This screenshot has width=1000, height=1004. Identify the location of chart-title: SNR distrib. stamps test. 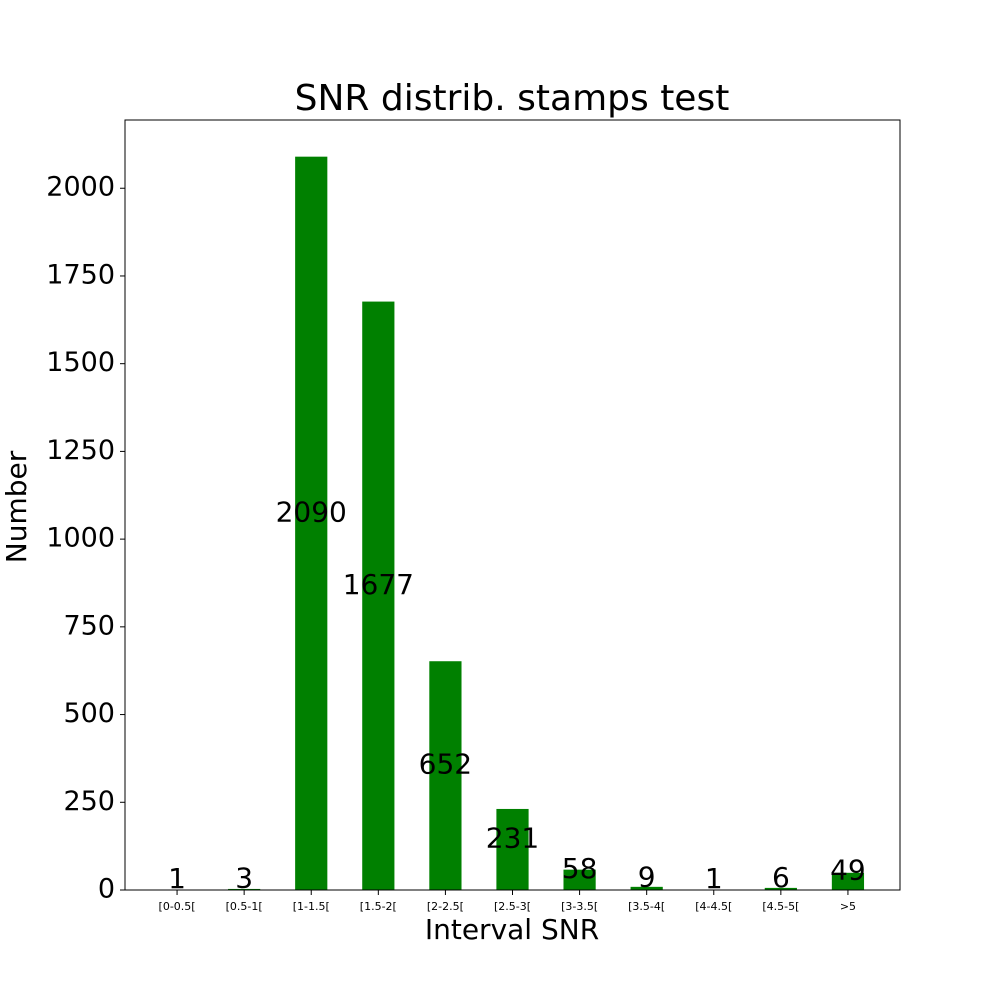
(512, 98).